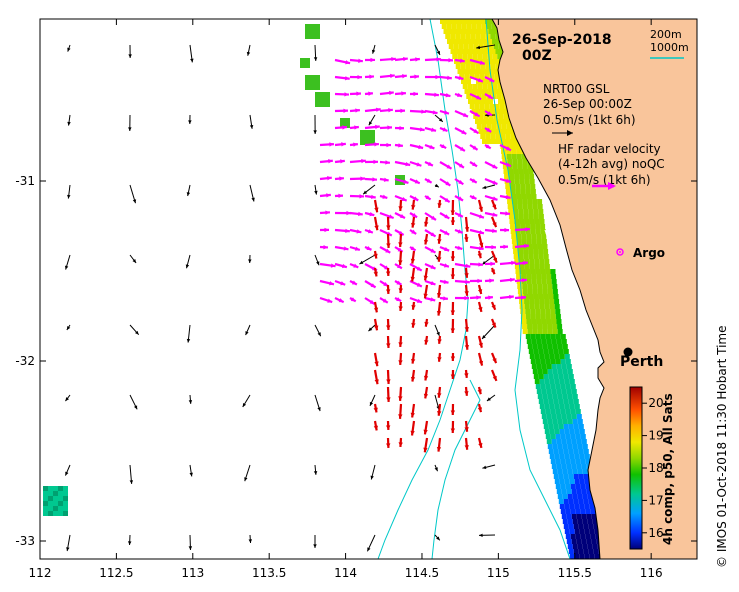 Image resolution: width=739 pixels, height=592 pixels. What do you see at coordinates (345, 573) in the screenshot?
I see `x-tick-label: 114` at bounding box center [345, 573].